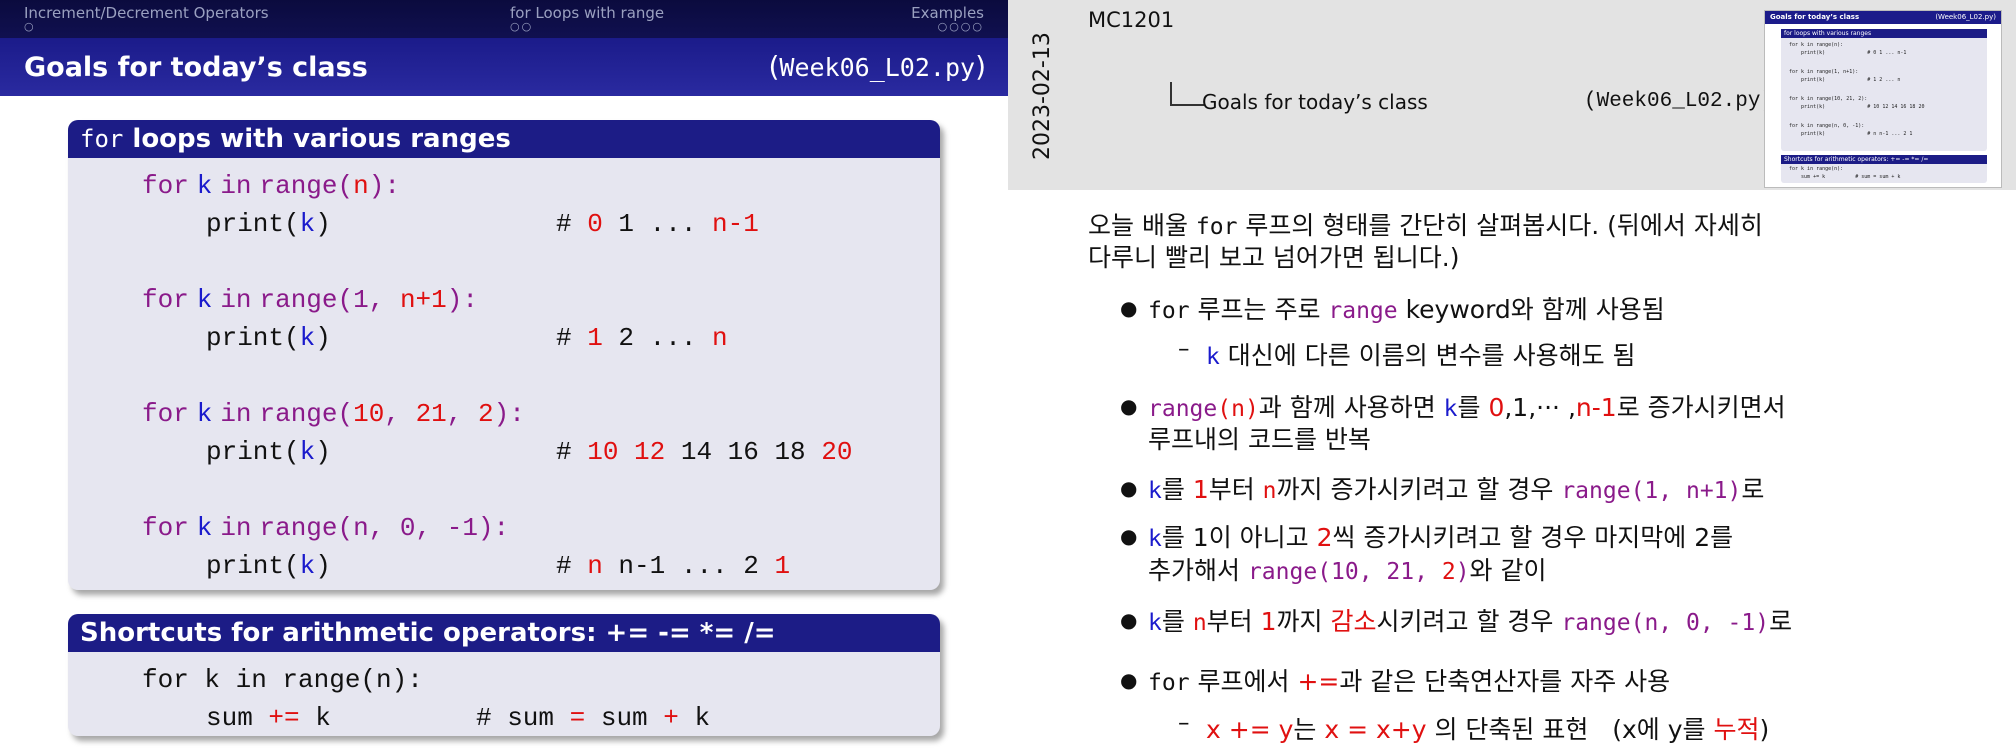  What do you see at coordinates (1347, 570) in the screenshot?
I see `bullet-4-line-2: 추가해서 range(10, 21, 2)와 같이` at bounding box center [1347, 570].